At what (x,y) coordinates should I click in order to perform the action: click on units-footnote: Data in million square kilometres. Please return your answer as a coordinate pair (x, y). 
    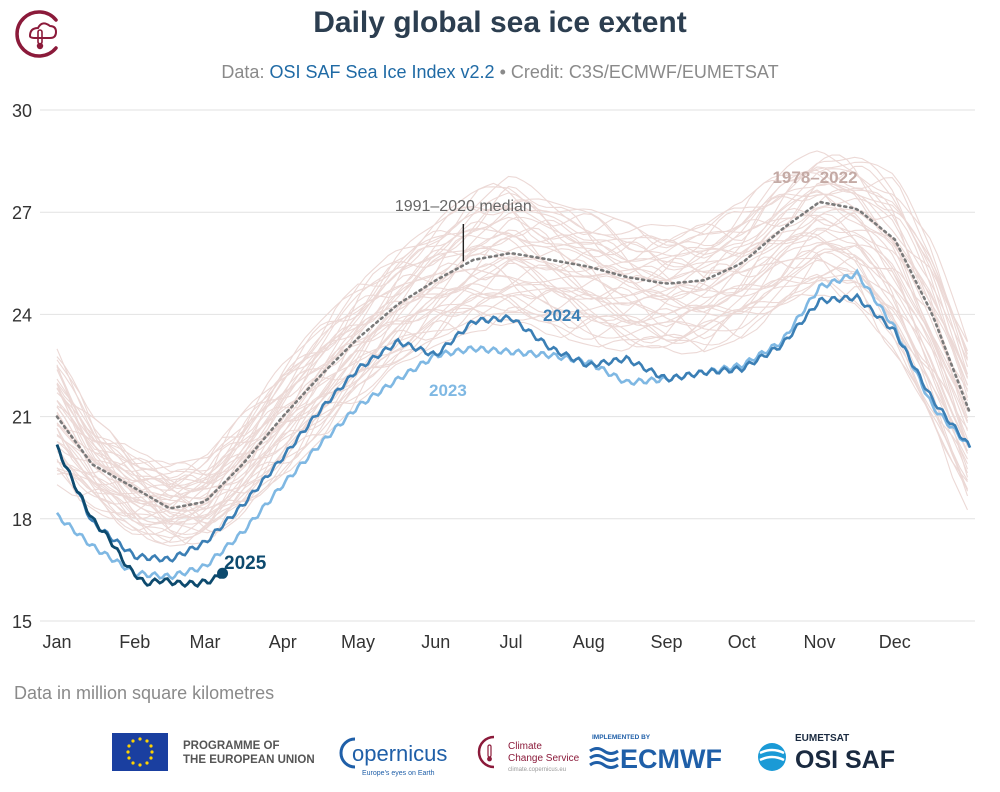
    Looking at the image, I should click on (144, 693).